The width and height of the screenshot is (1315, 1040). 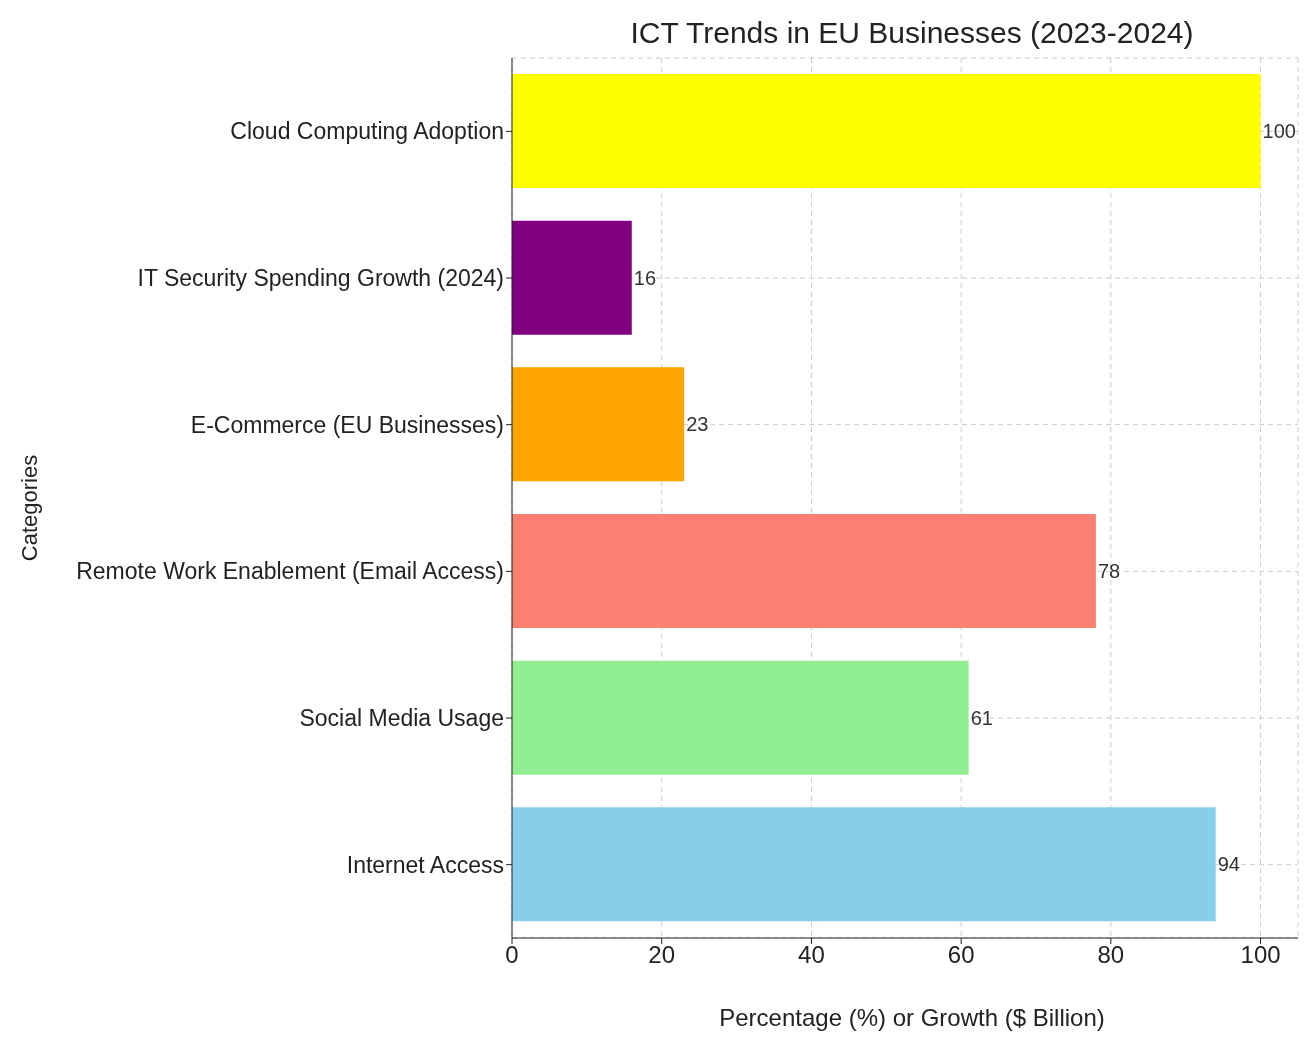 What do you see at coordinates (1228, 864) in the screenshot?
I see `data-label: 94` at bounding box center [1228, 864].